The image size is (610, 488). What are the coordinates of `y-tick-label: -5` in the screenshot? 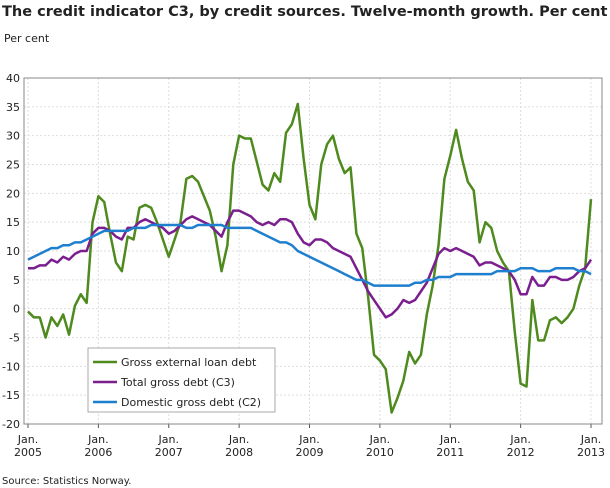 It's located at (14, 338).